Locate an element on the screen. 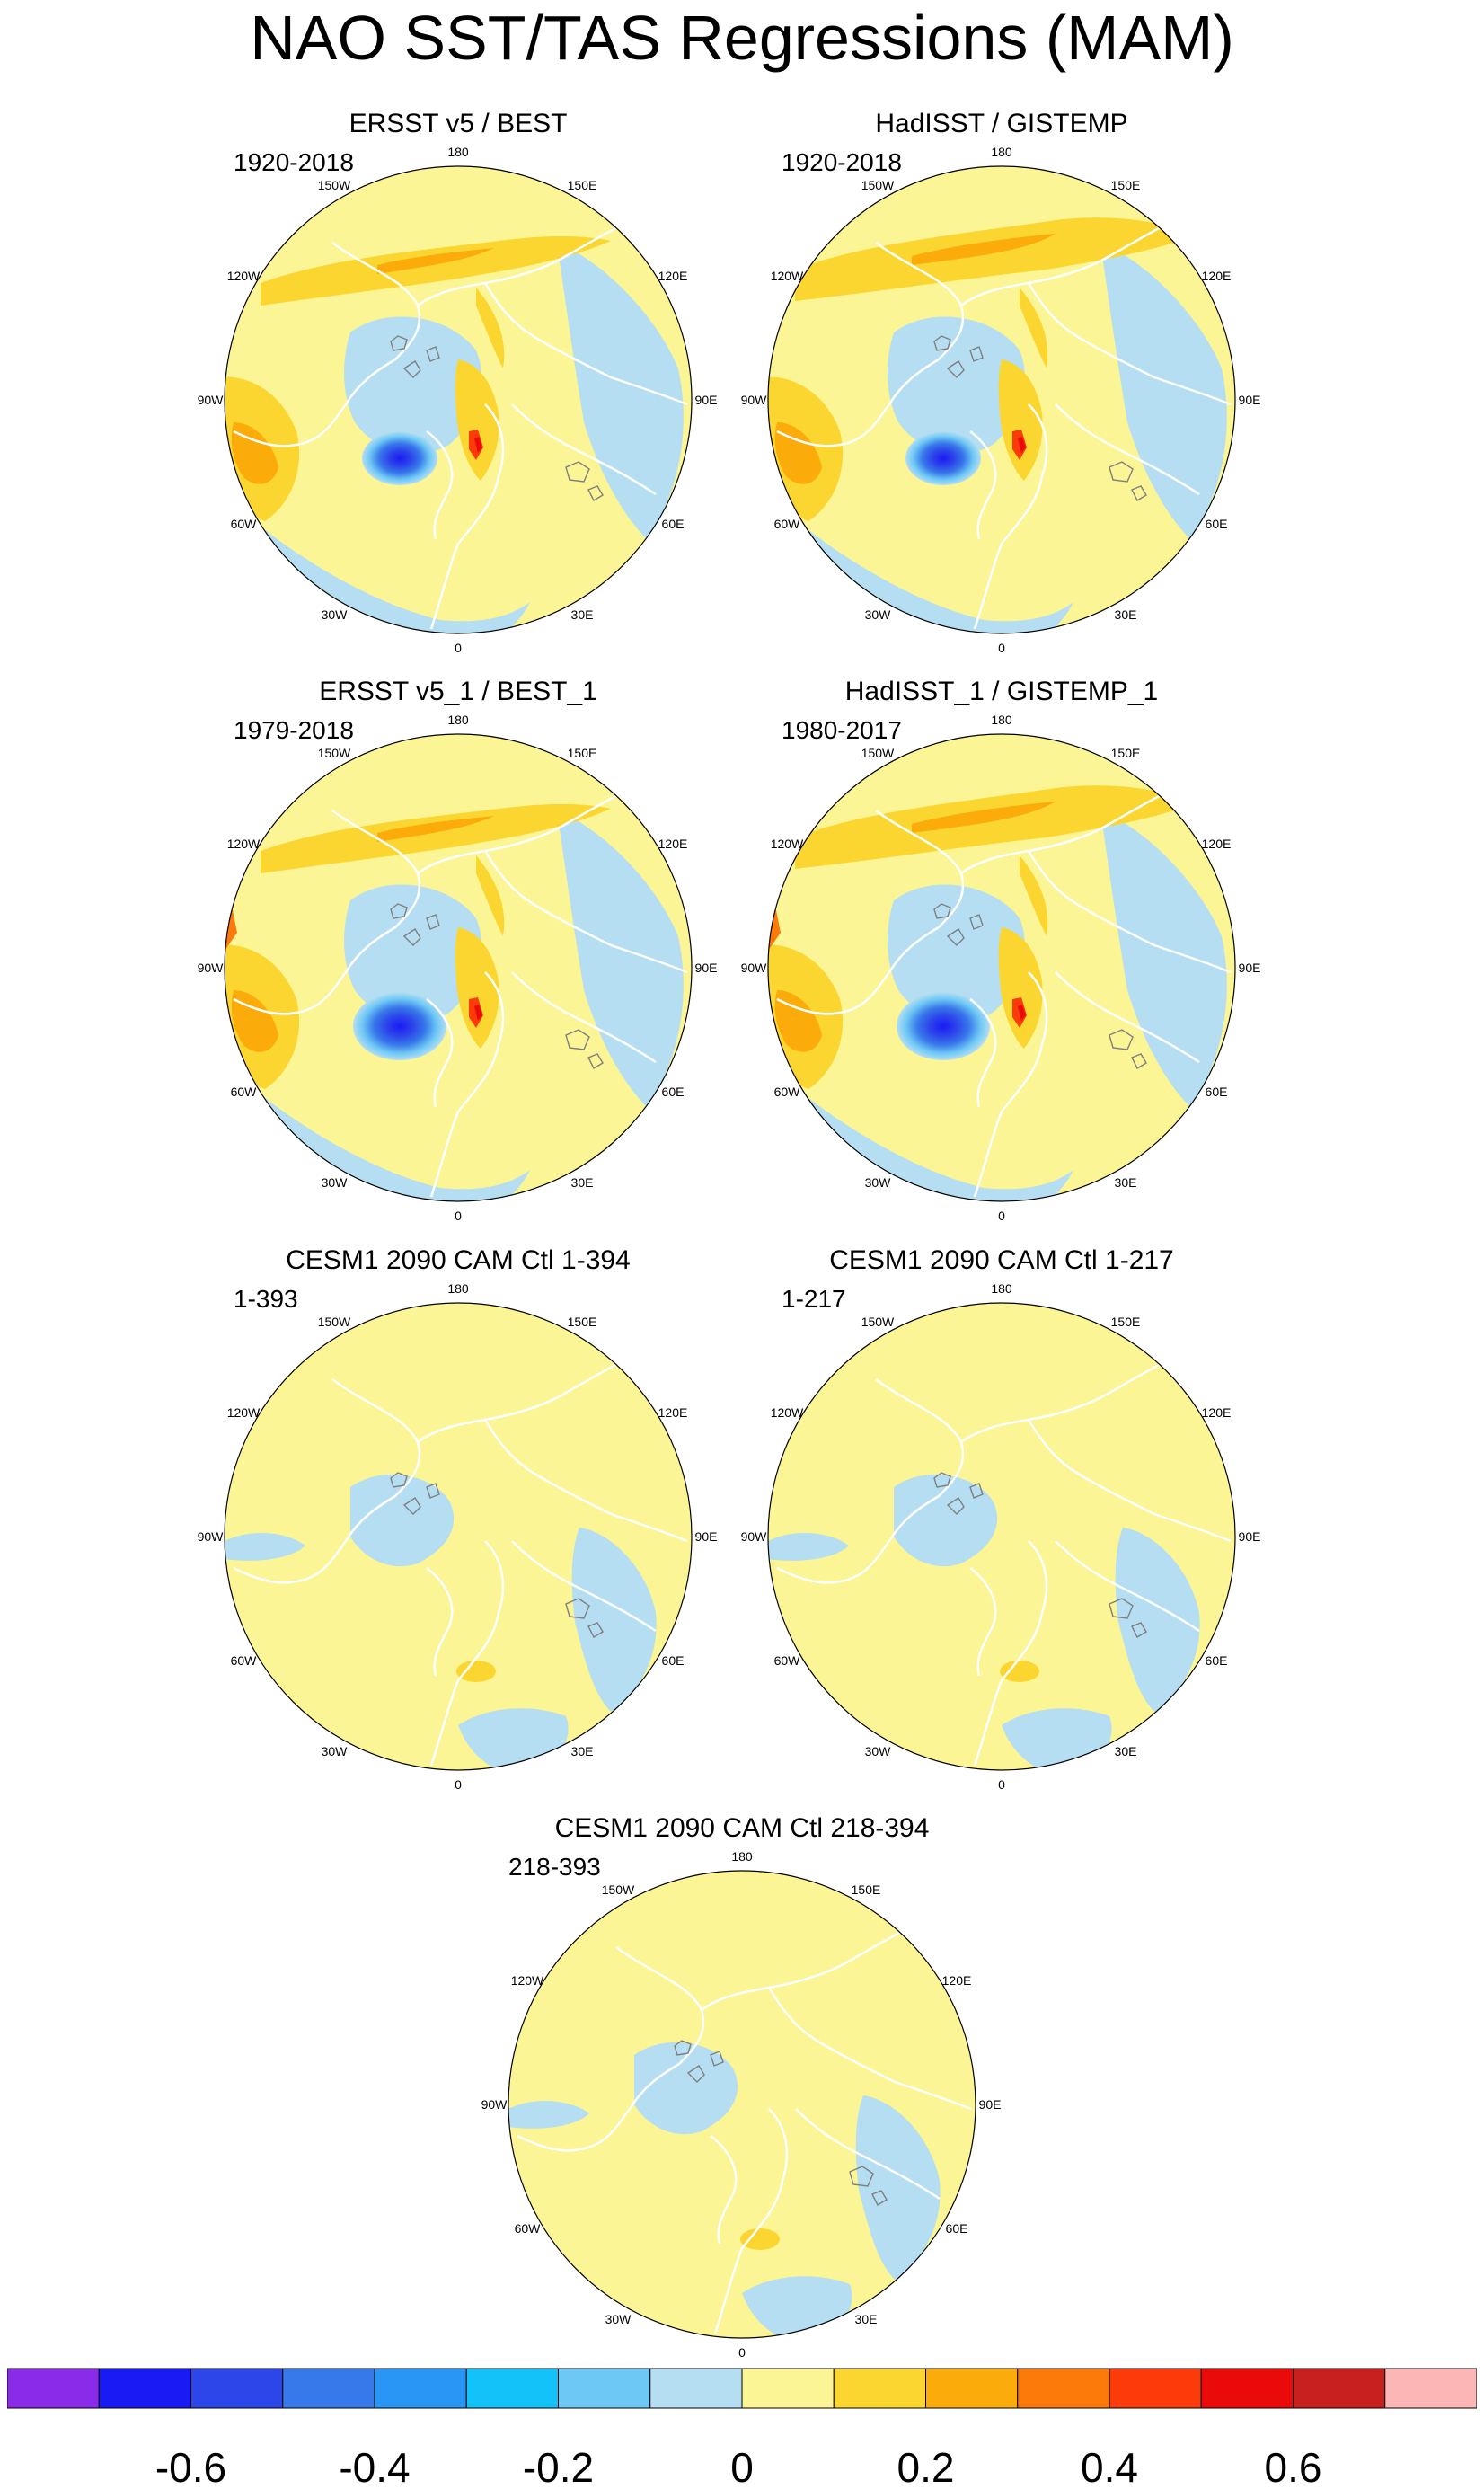 The width and height of the screenshot is (1484, 2489). panel-period: 1979-2018 is located at coordinates (294, 730).